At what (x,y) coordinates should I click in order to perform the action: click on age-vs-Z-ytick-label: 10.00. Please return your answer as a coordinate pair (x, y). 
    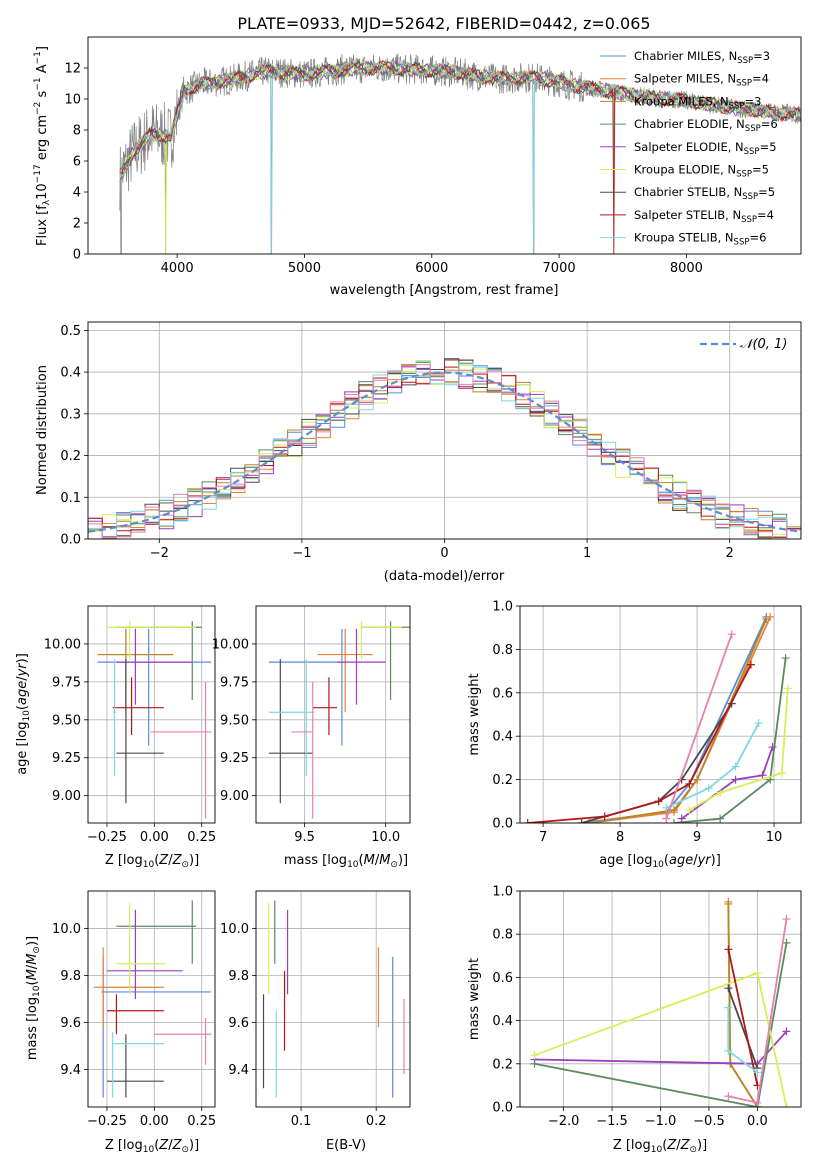
    Looking at the image, I should click on (62, 644).